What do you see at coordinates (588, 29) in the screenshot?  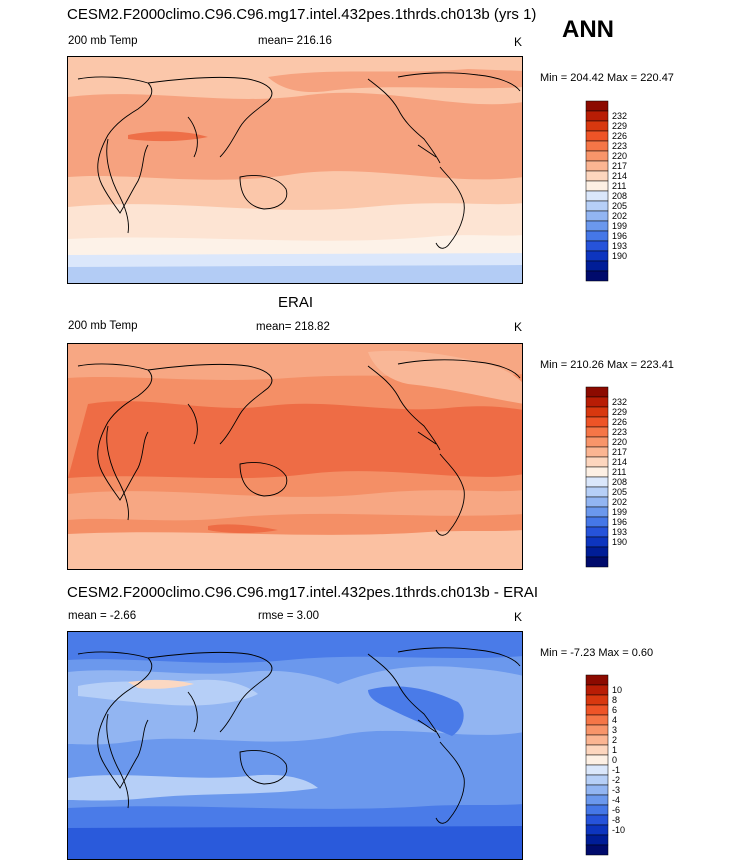 I see `season-label: ANN` at bounding box center [588, 29].